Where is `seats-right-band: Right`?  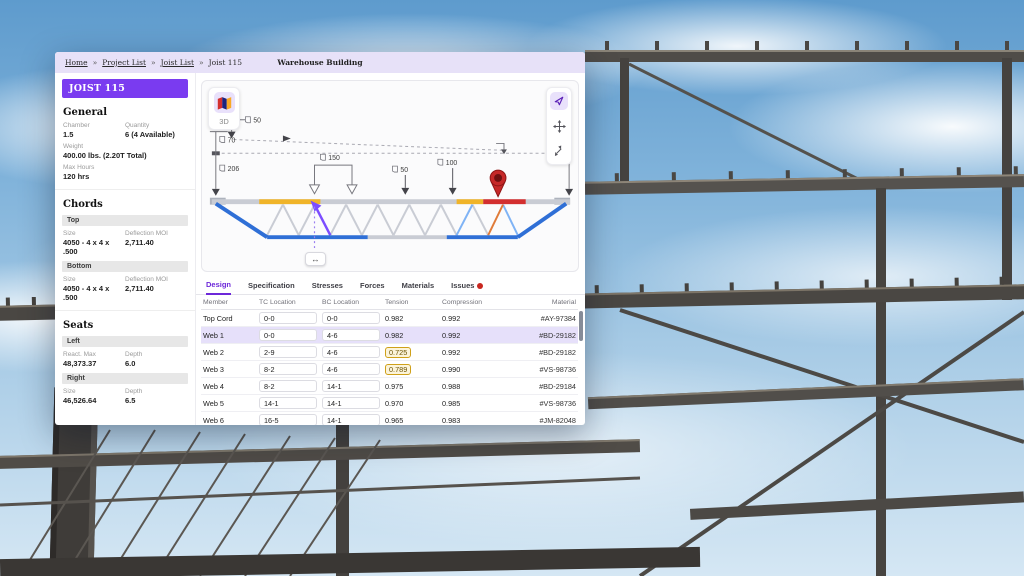
seats-right-band: Right is located at coordinates (125, 378).